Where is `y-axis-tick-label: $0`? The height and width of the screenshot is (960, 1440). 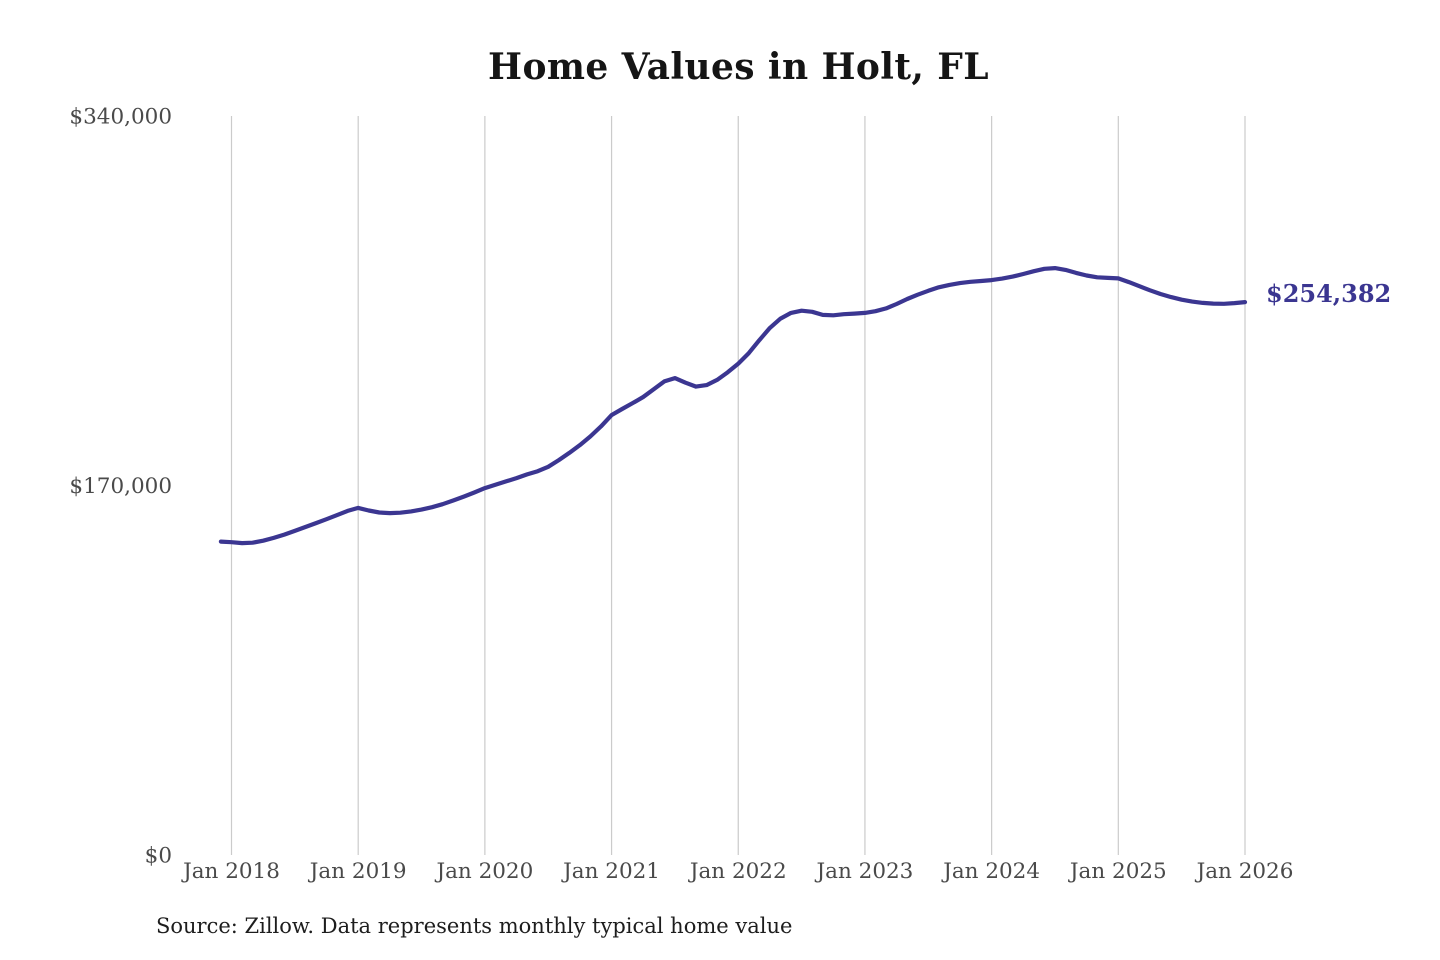 y-axis-tick-label: $0 is located at coordinates (158, 856).